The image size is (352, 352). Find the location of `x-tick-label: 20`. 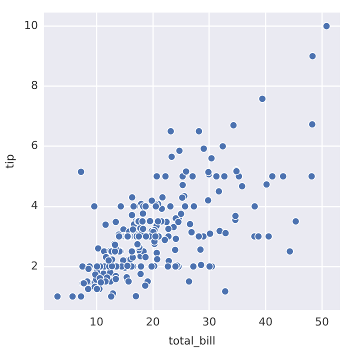

x-tick-label: 20 is located at coordinates (153, 321).